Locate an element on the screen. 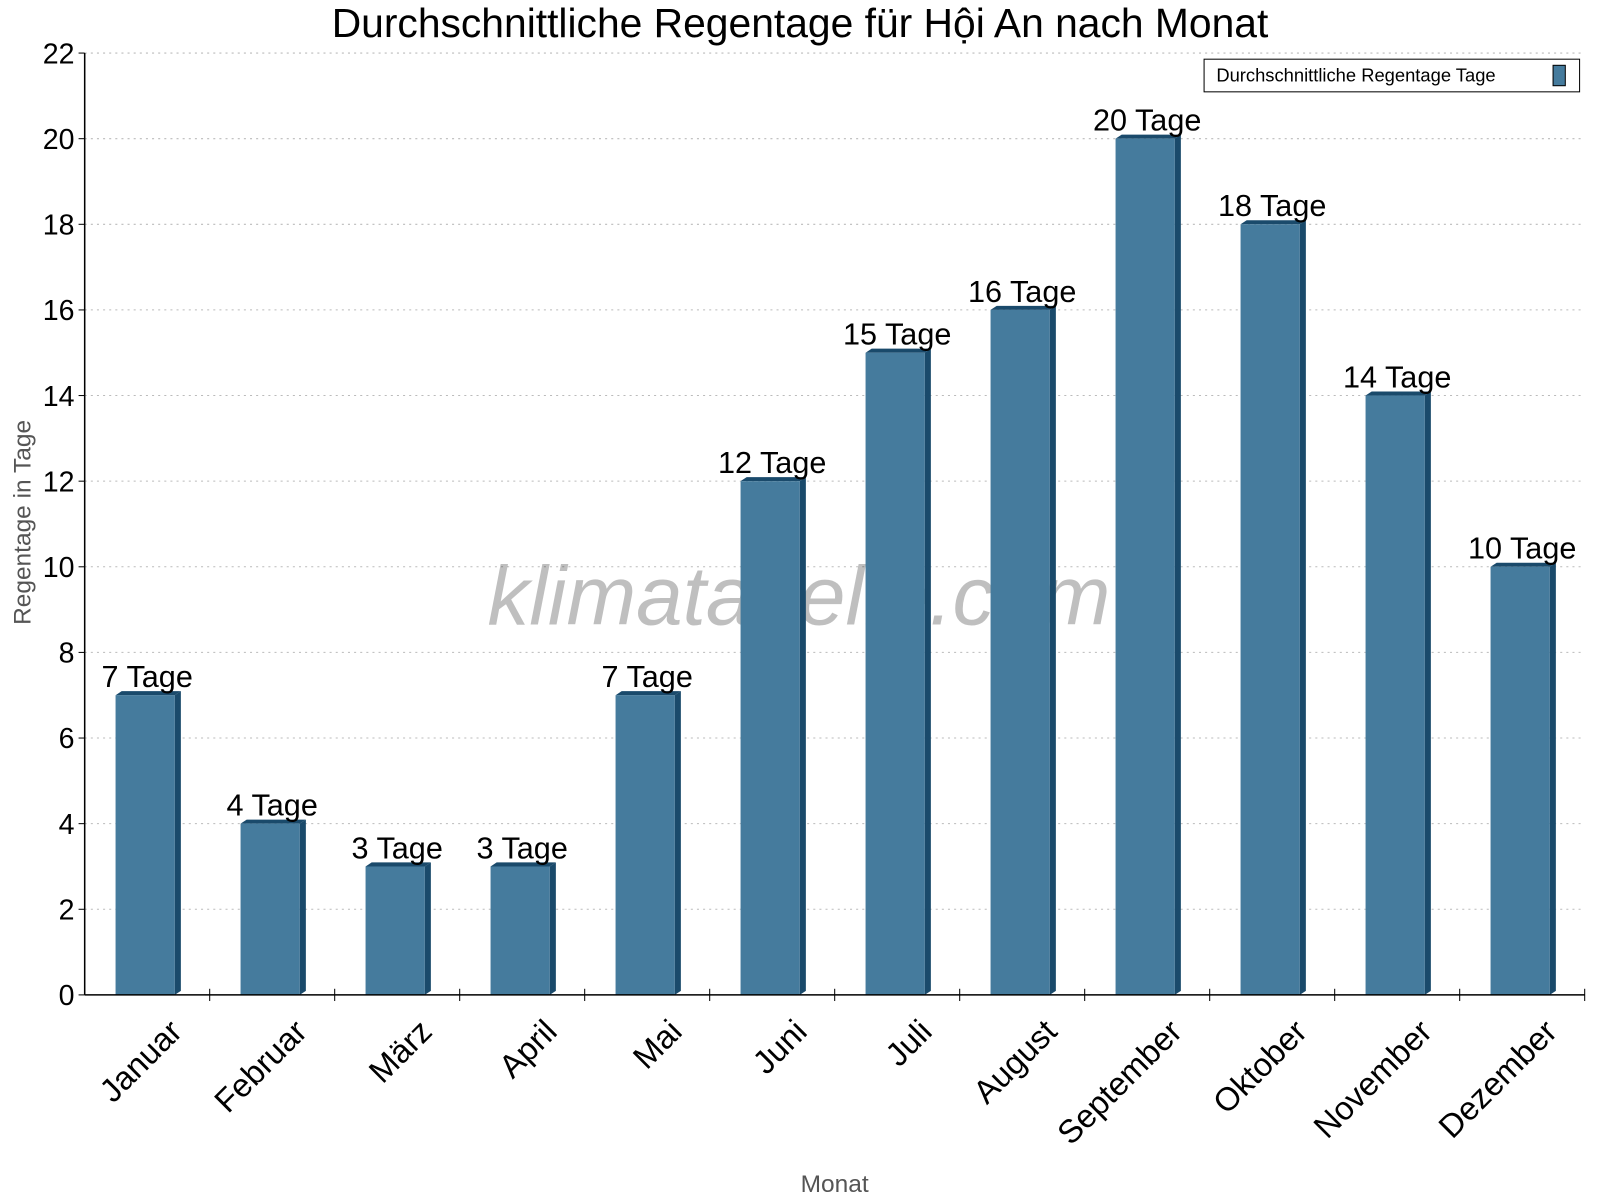 The height and width of the screenshot is (1200, 1600). legend-label: Durchschnittliche Regentage Tage is located at coordinates (1355, 75).